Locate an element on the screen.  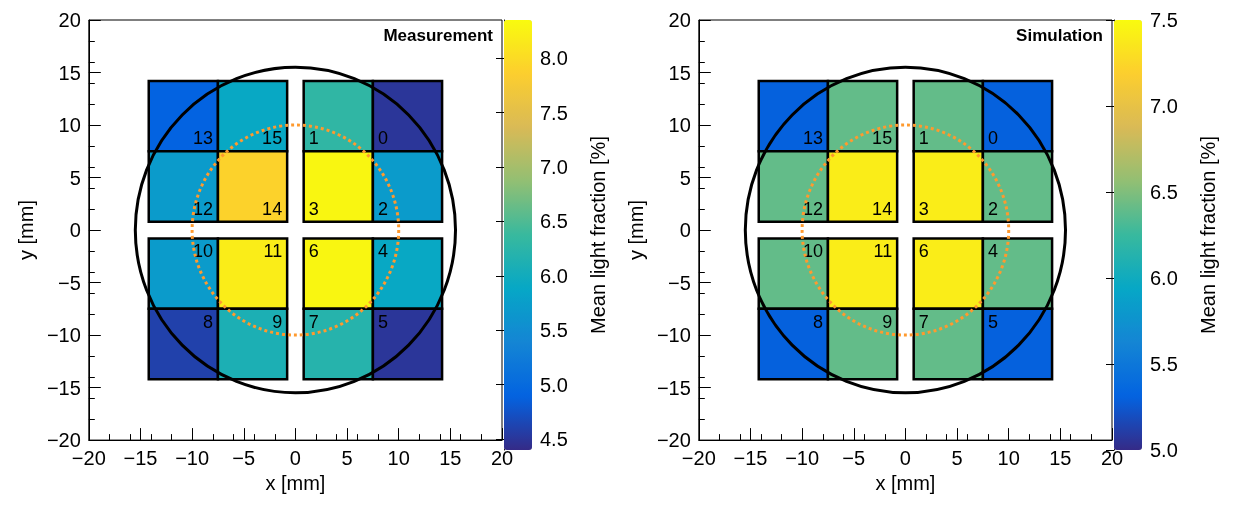
chart-title: Simulation is located at coordinates (1060, 35).